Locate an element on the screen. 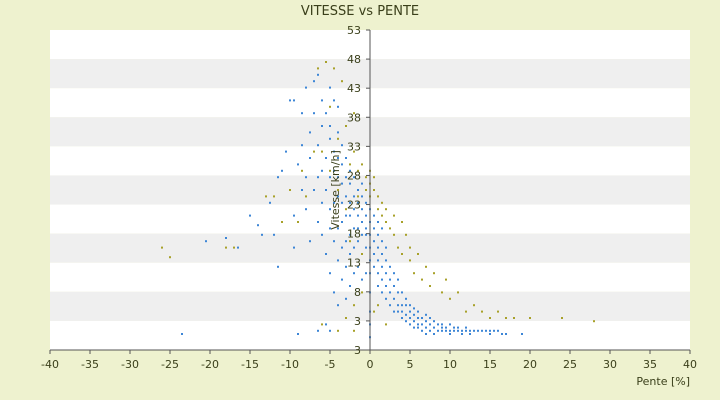  x-tick-label: -20 is located at coordinates (210, 364).